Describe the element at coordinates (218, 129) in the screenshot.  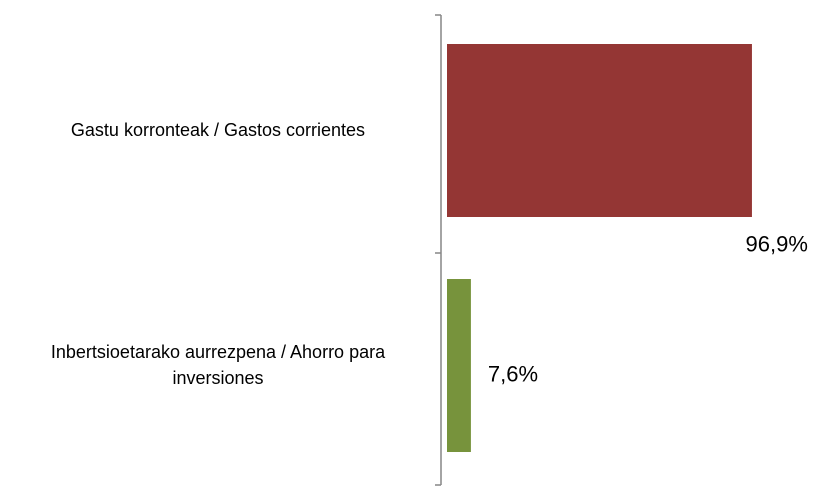
I see `category-label: Gastu korronteak / Gastos corrientes` at that location.